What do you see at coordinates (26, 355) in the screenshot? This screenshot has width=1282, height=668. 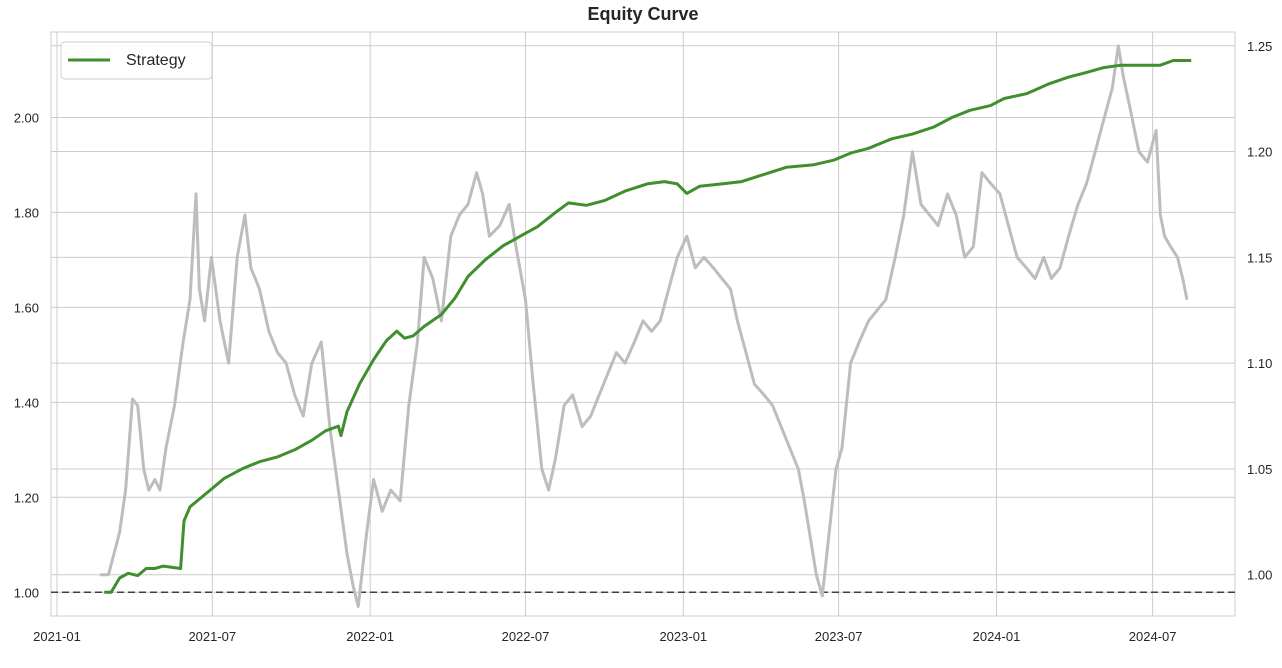 I see `left-y-axis-ticks: 1.00 1.20 1.40 1.60 1.80 2.00` at bounding box center [26, 355].